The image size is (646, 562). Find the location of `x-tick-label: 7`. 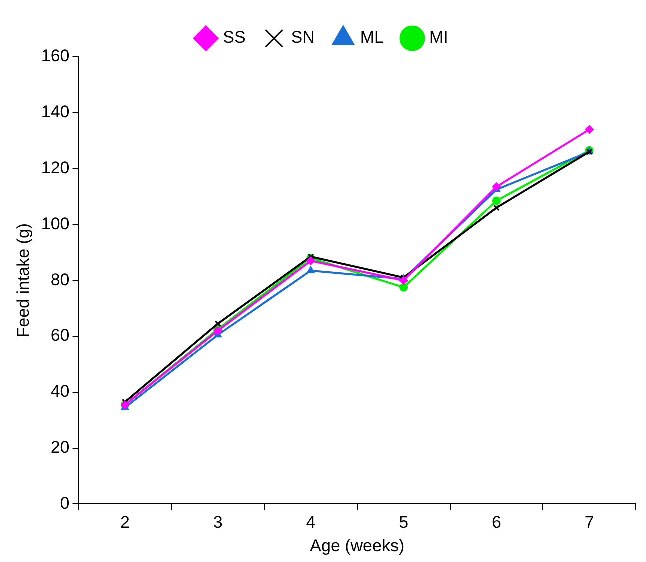

x-tick-label: 7 is located at coordinates (589, 522).